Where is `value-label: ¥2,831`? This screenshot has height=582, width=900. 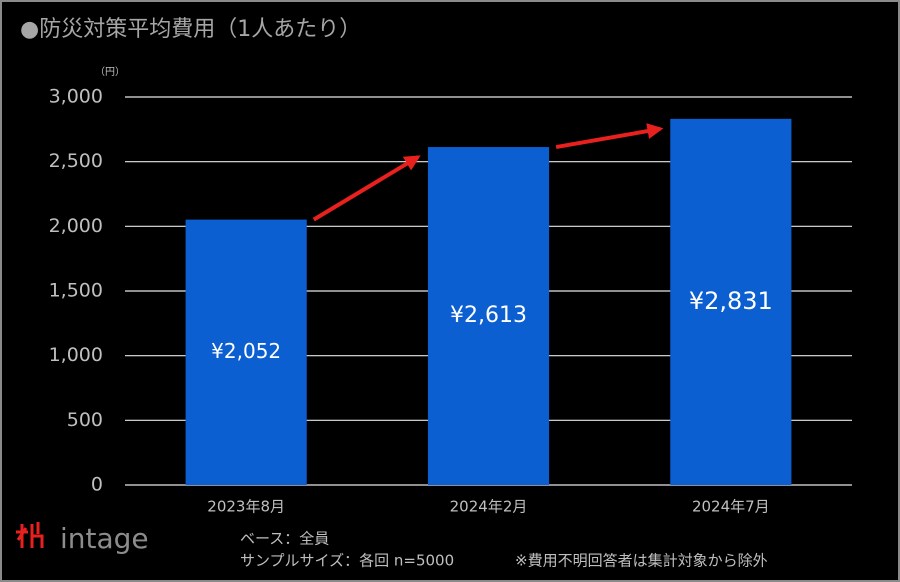
value-label: ¥2,831 is located at coordinates (731, 301).